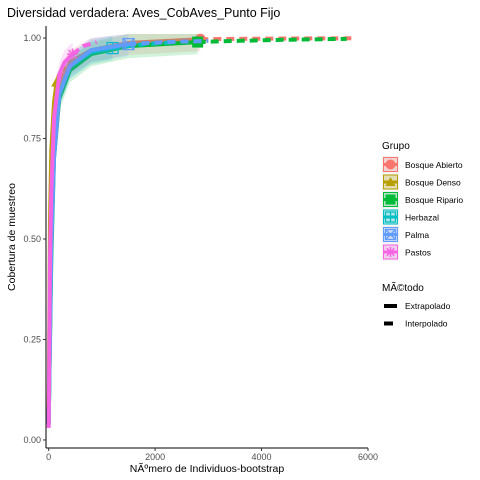 This screenshot has width=480, height=480. What do you see at coordinates (396, 146) in the screenshot?
I see `legend-group-title: Grupo` at bounding box center [396, 146].